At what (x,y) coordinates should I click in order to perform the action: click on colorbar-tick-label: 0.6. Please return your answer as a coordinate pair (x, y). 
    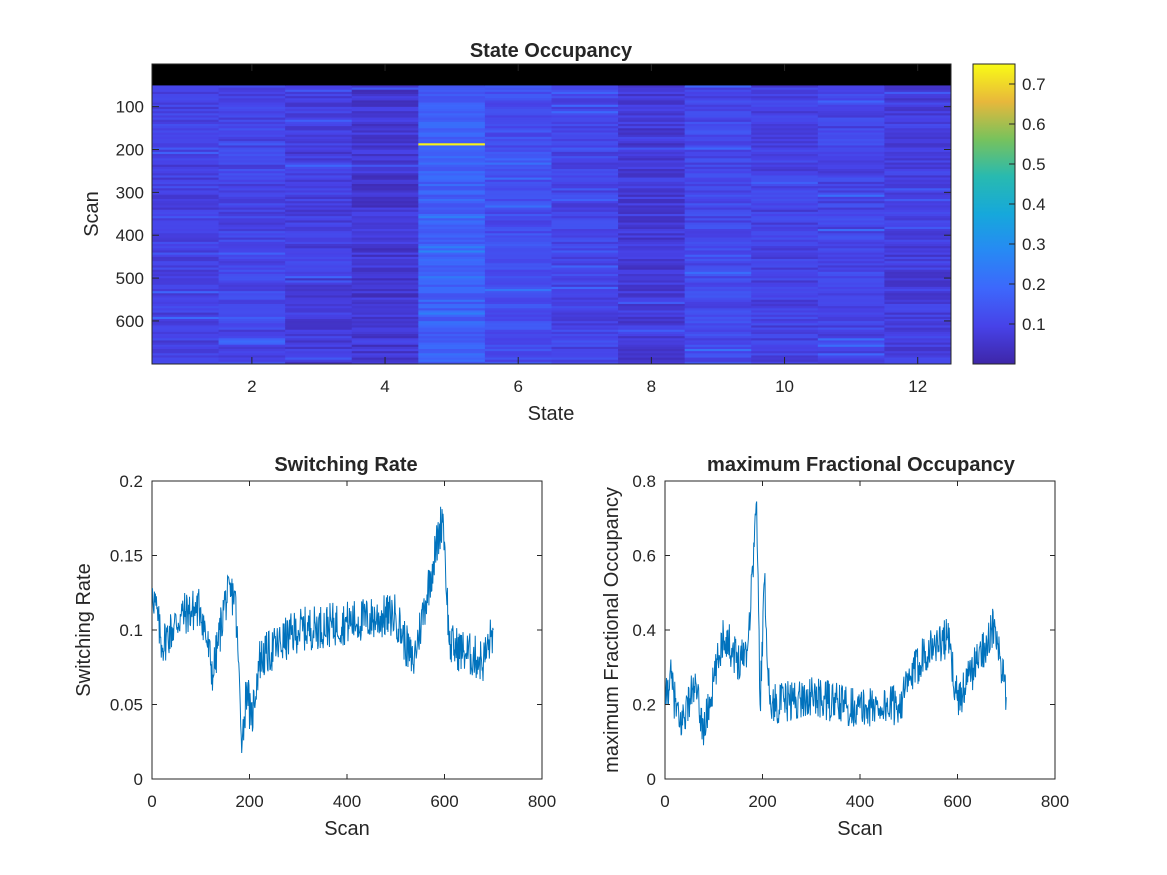
    Looking at the image, I should click on (1034, 124).